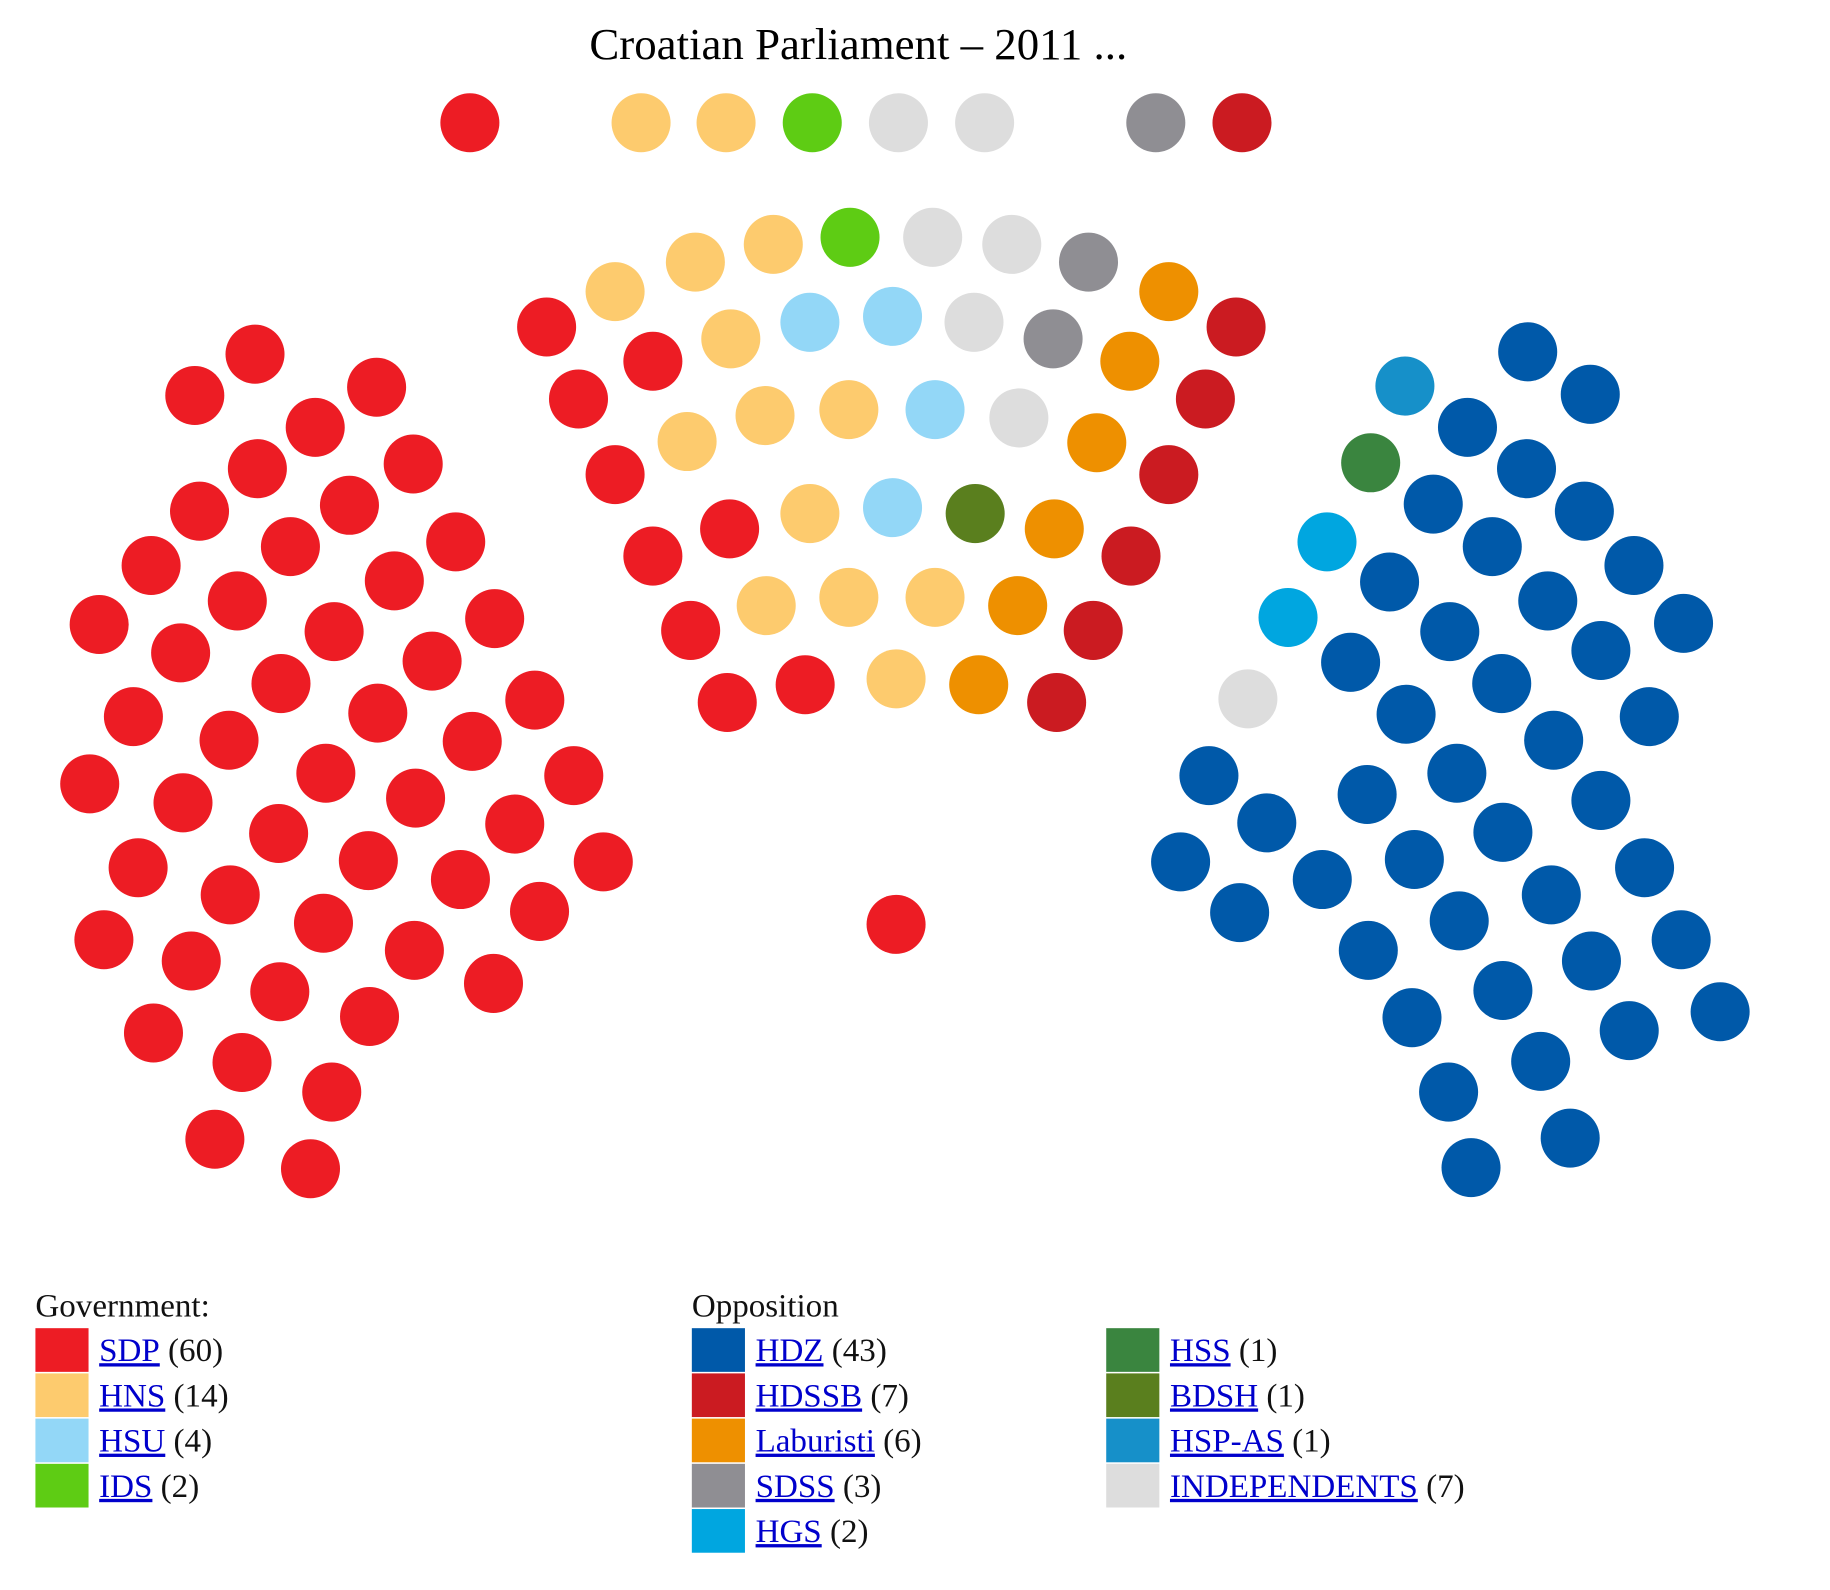  I want to click on party-link: HSS, so click(1200, 1351).